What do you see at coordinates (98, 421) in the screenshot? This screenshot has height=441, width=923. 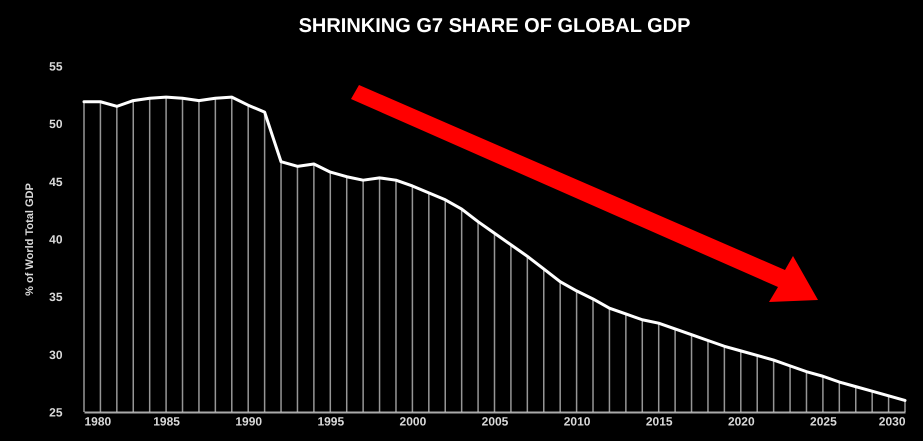 I see `x-tick-label: 1980` at bounding box center [98, 421].